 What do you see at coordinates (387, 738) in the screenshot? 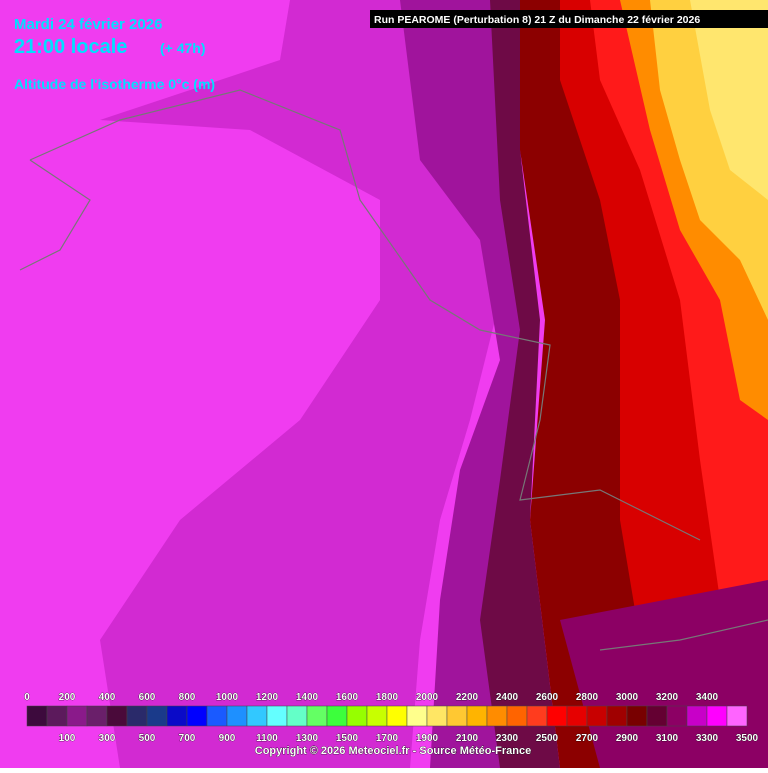
I see `legend-label: 1700` at bounding box center [387, 738].